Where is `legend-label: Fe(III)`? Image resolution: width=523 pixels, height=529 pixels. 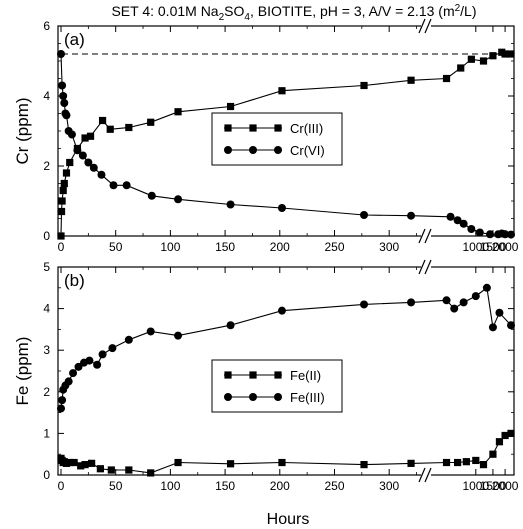
legend-label: Fe(III) is located at coordinates (307, 397).